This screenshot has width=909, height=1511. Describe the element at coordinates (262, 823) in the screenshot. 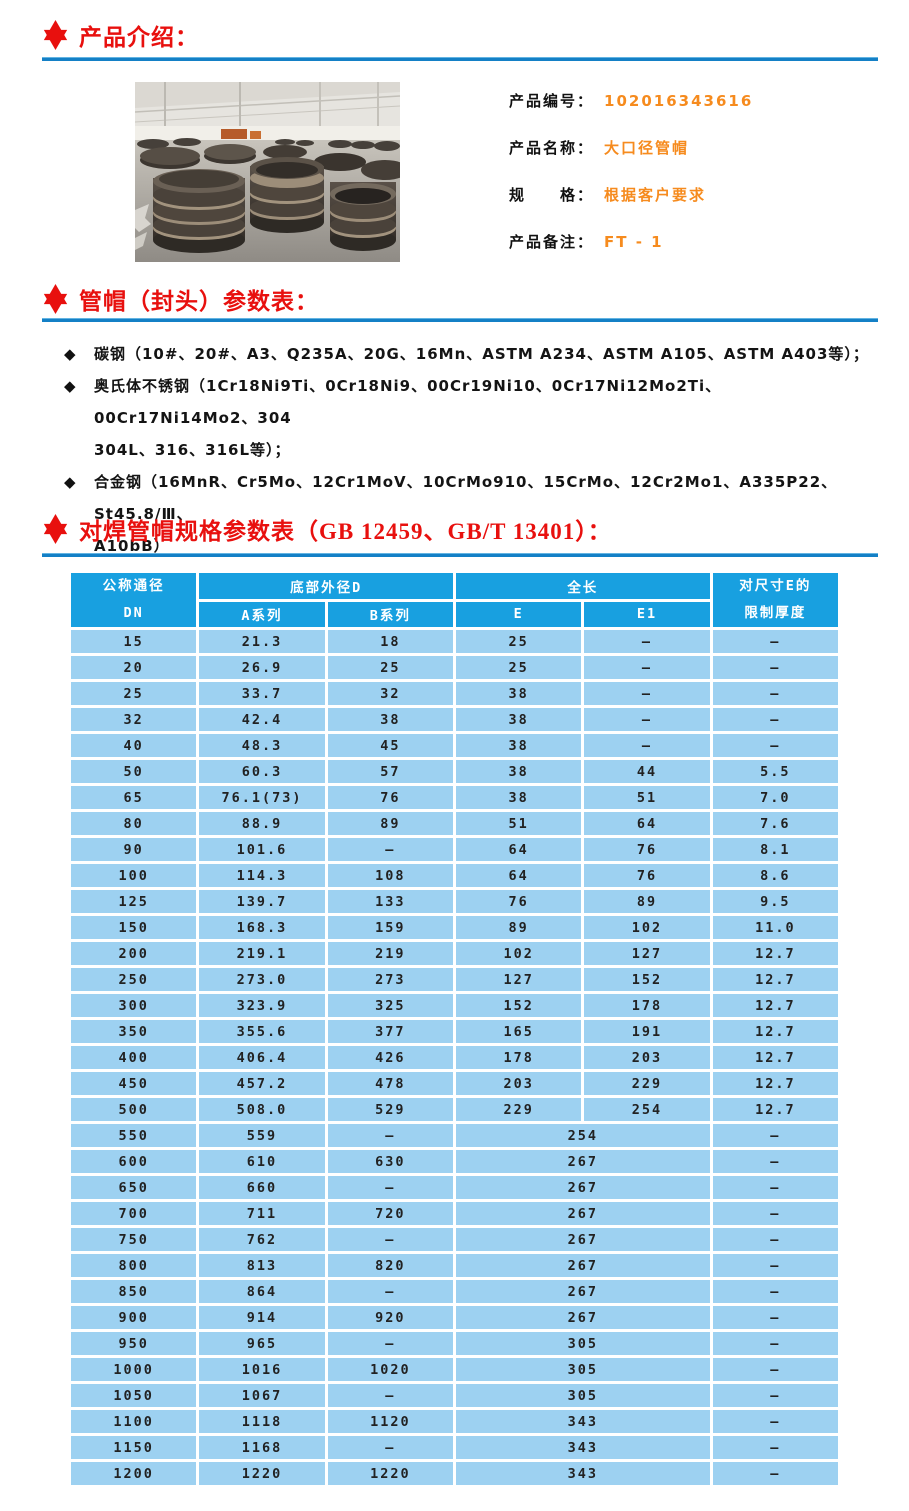

I see `table-cell: 88.9` at that location.